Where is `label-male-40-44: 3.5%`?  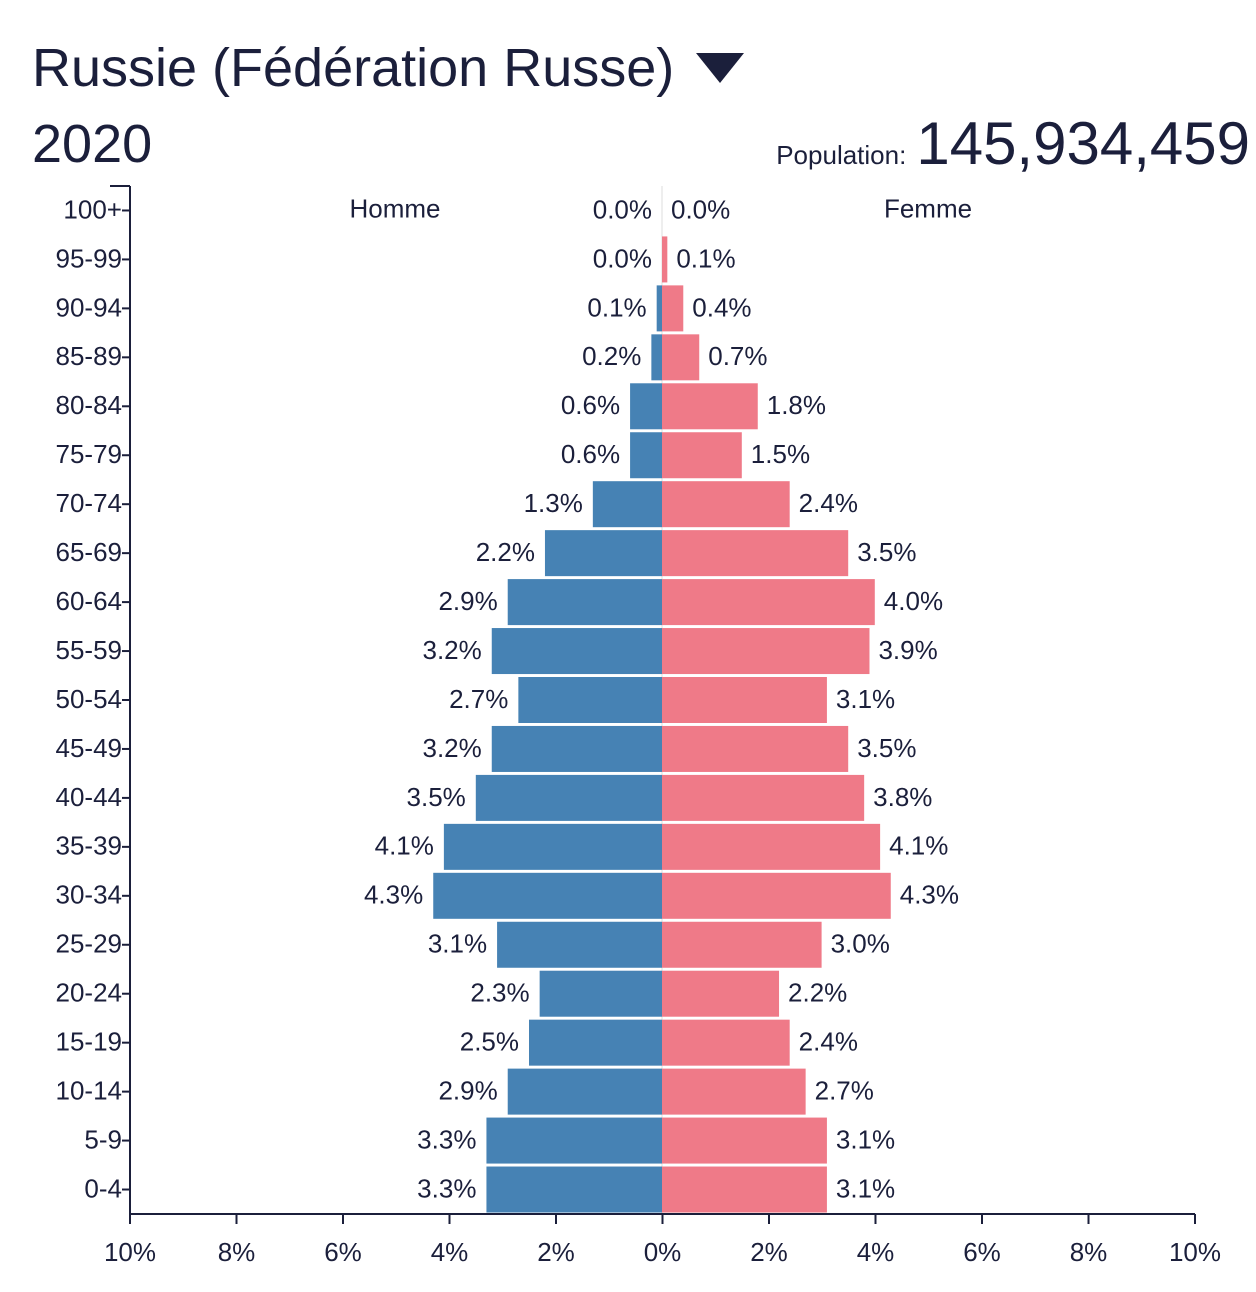
label-male-40-44: 3.5% is located at coordinates (436, 797).